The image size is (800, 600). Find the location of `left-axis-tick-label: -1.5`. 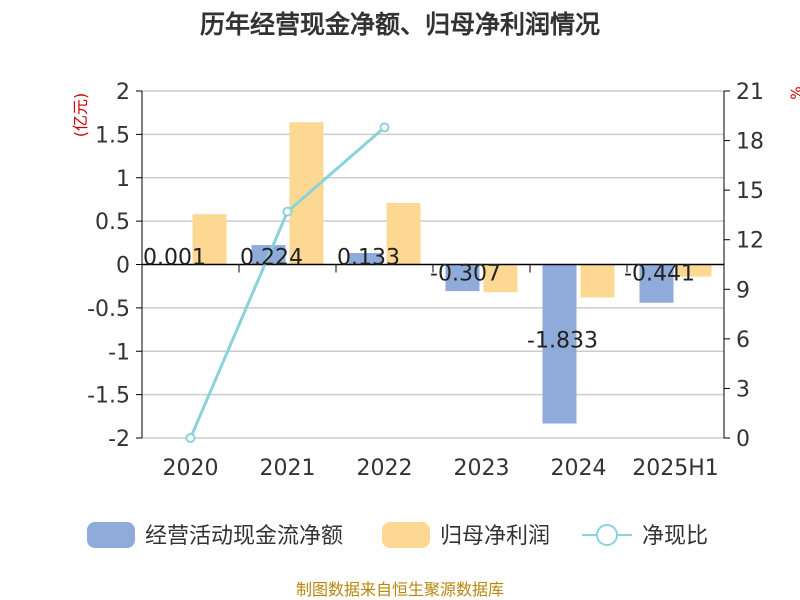

left-axis-tick-label: -1.5 is located at coordinates (108, 396).